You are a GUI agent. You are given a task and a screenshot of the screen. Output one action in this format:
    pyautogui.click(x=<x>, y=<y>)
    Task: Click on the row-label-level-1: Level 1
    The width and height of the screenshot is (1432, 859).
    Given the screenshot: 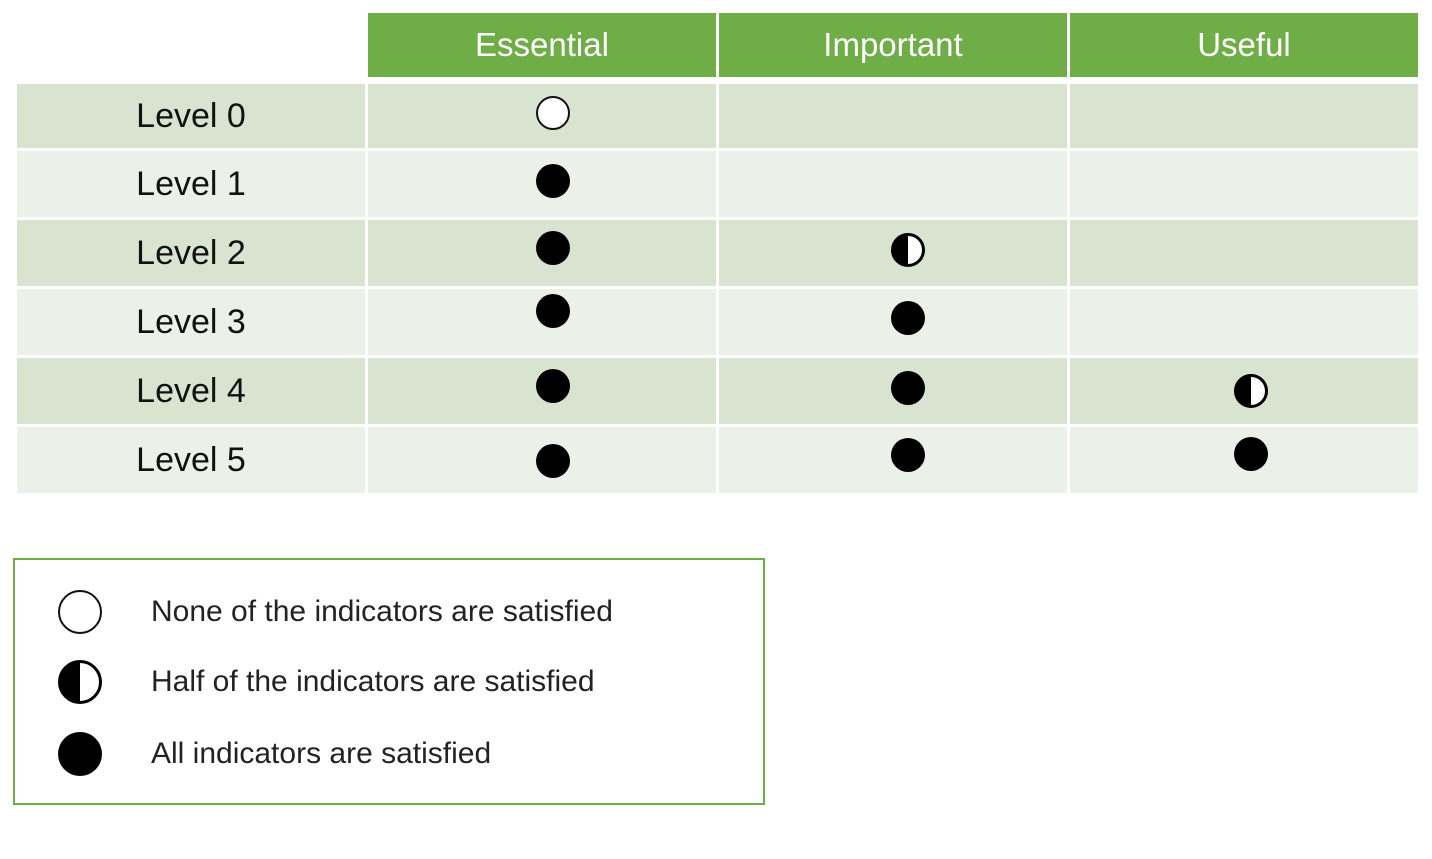 What is the action you would take?
    pyautogui.click(x=191, y=184)
    